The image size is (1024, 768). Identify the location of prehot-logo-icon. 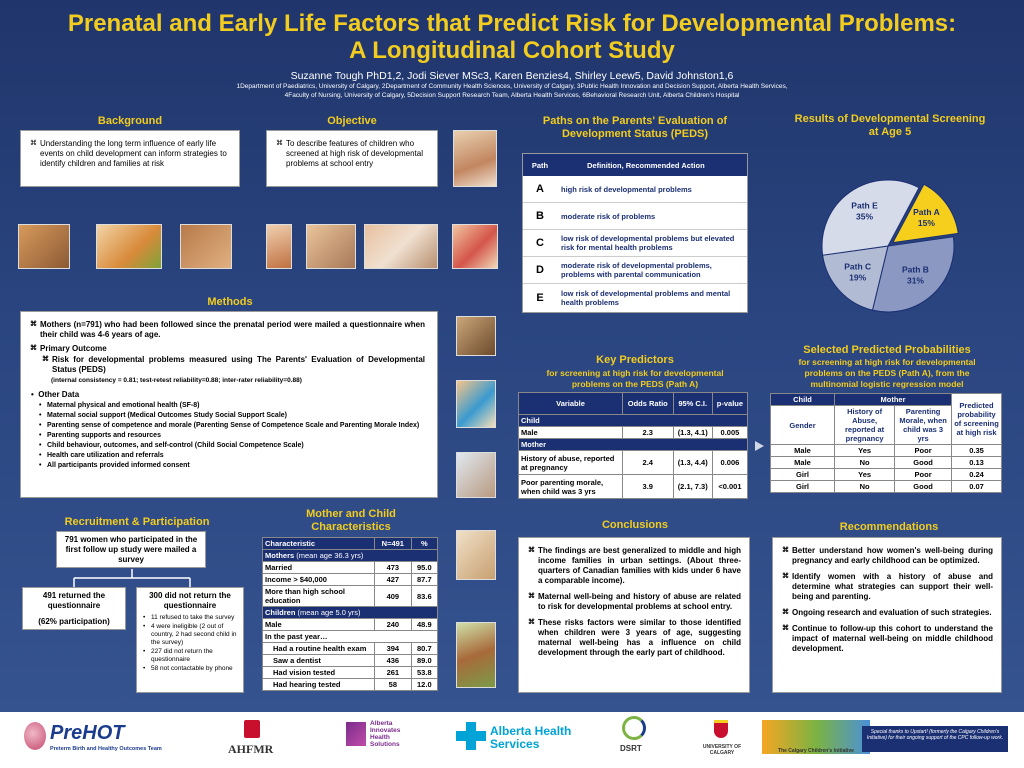
(35, 736).